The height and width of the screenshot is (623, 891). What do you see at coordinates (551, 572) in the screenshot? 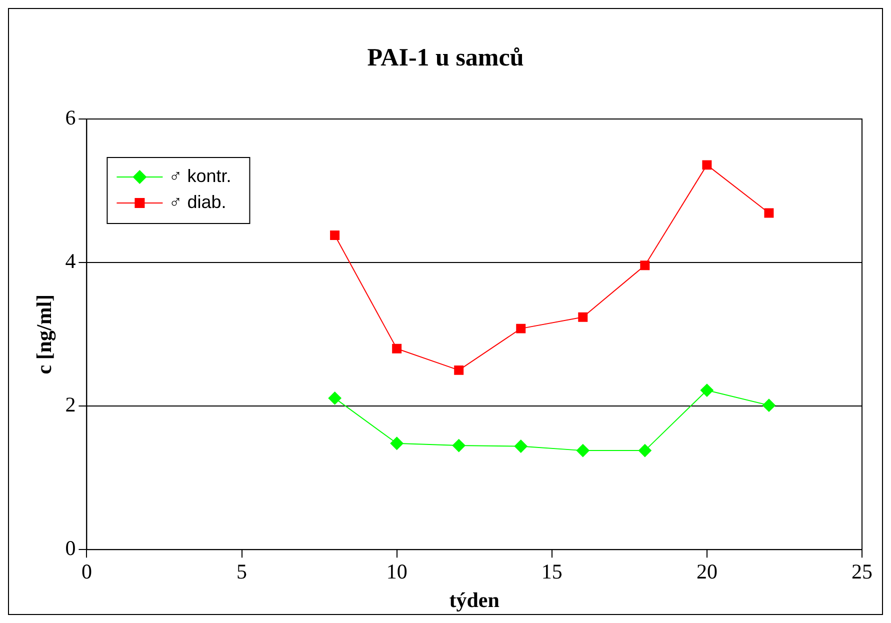
I see `x-tick-label: 15` at bounding box center [551, 572].